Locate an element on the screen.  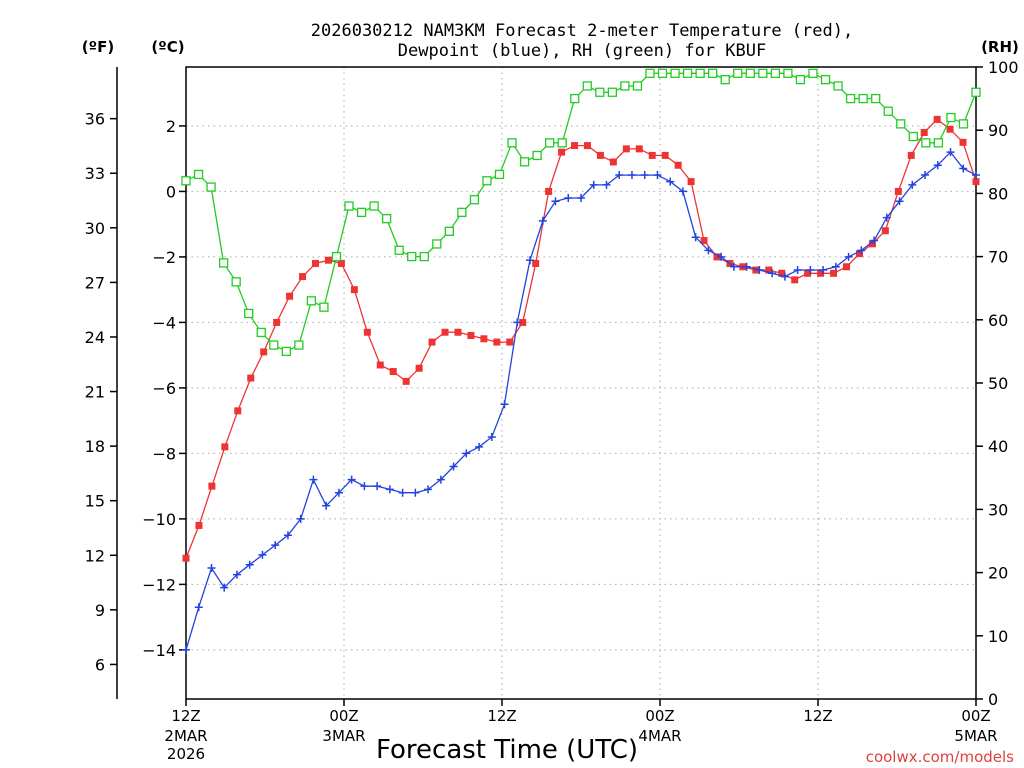
rh-tick-label: 20 is located at coordinates (998, 573).